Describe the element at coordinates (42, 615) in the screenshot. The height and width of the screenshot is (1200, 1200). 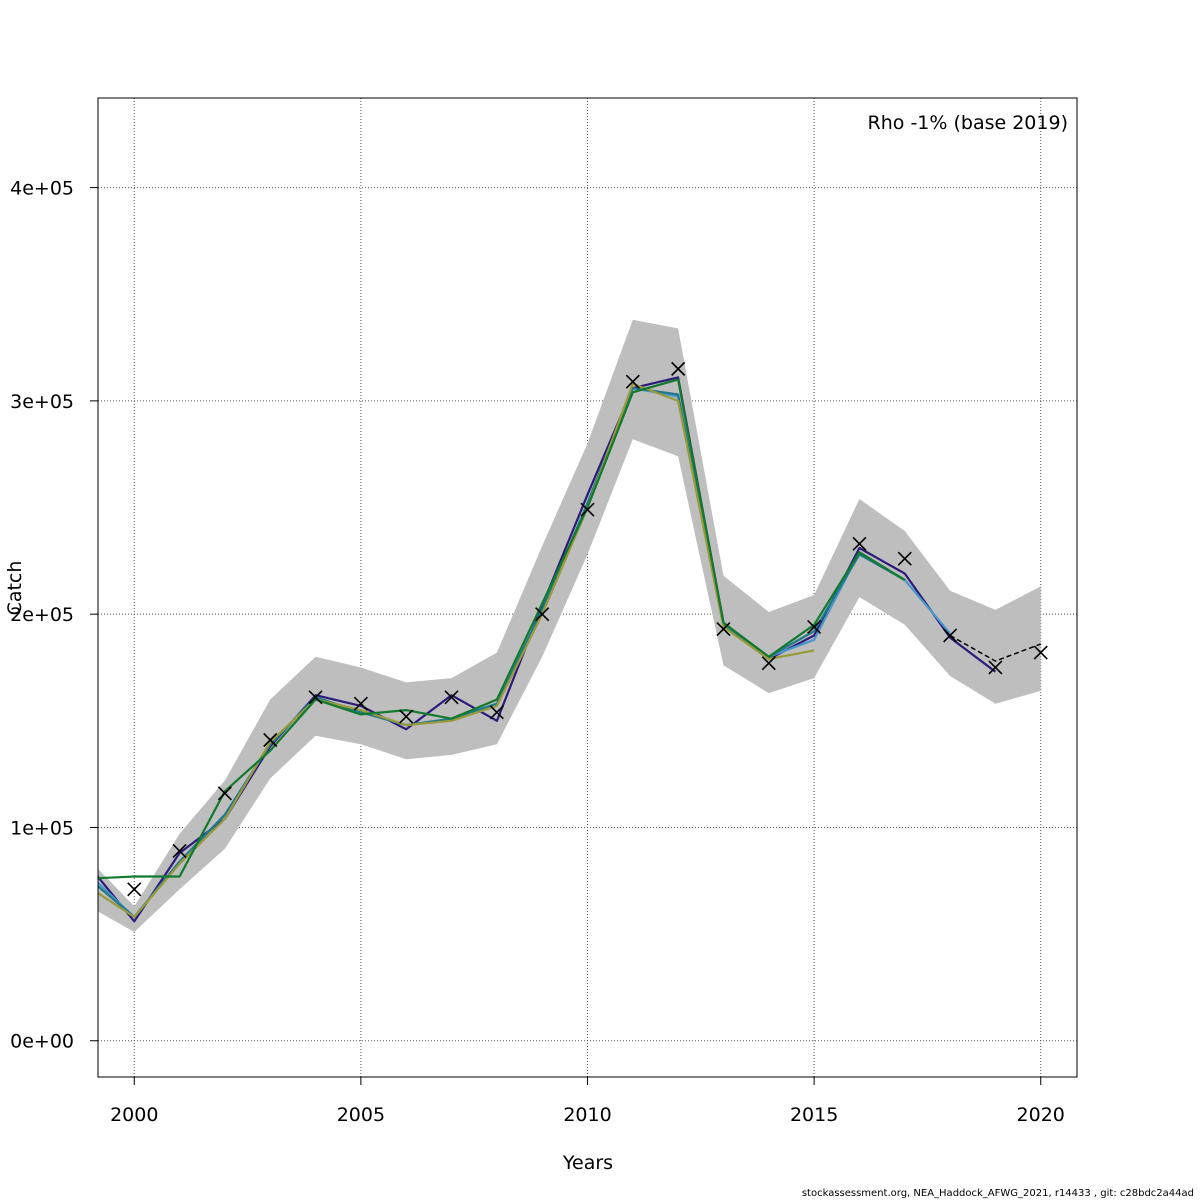
I see `y-tick-label: 2e+05` at that location.